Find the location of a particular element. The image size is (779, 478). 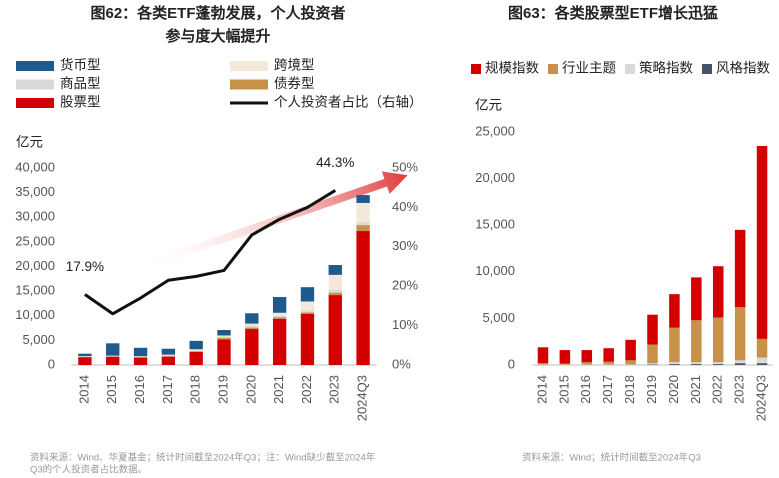

legend-label: 货币型 is located at coordinates (80, 65).